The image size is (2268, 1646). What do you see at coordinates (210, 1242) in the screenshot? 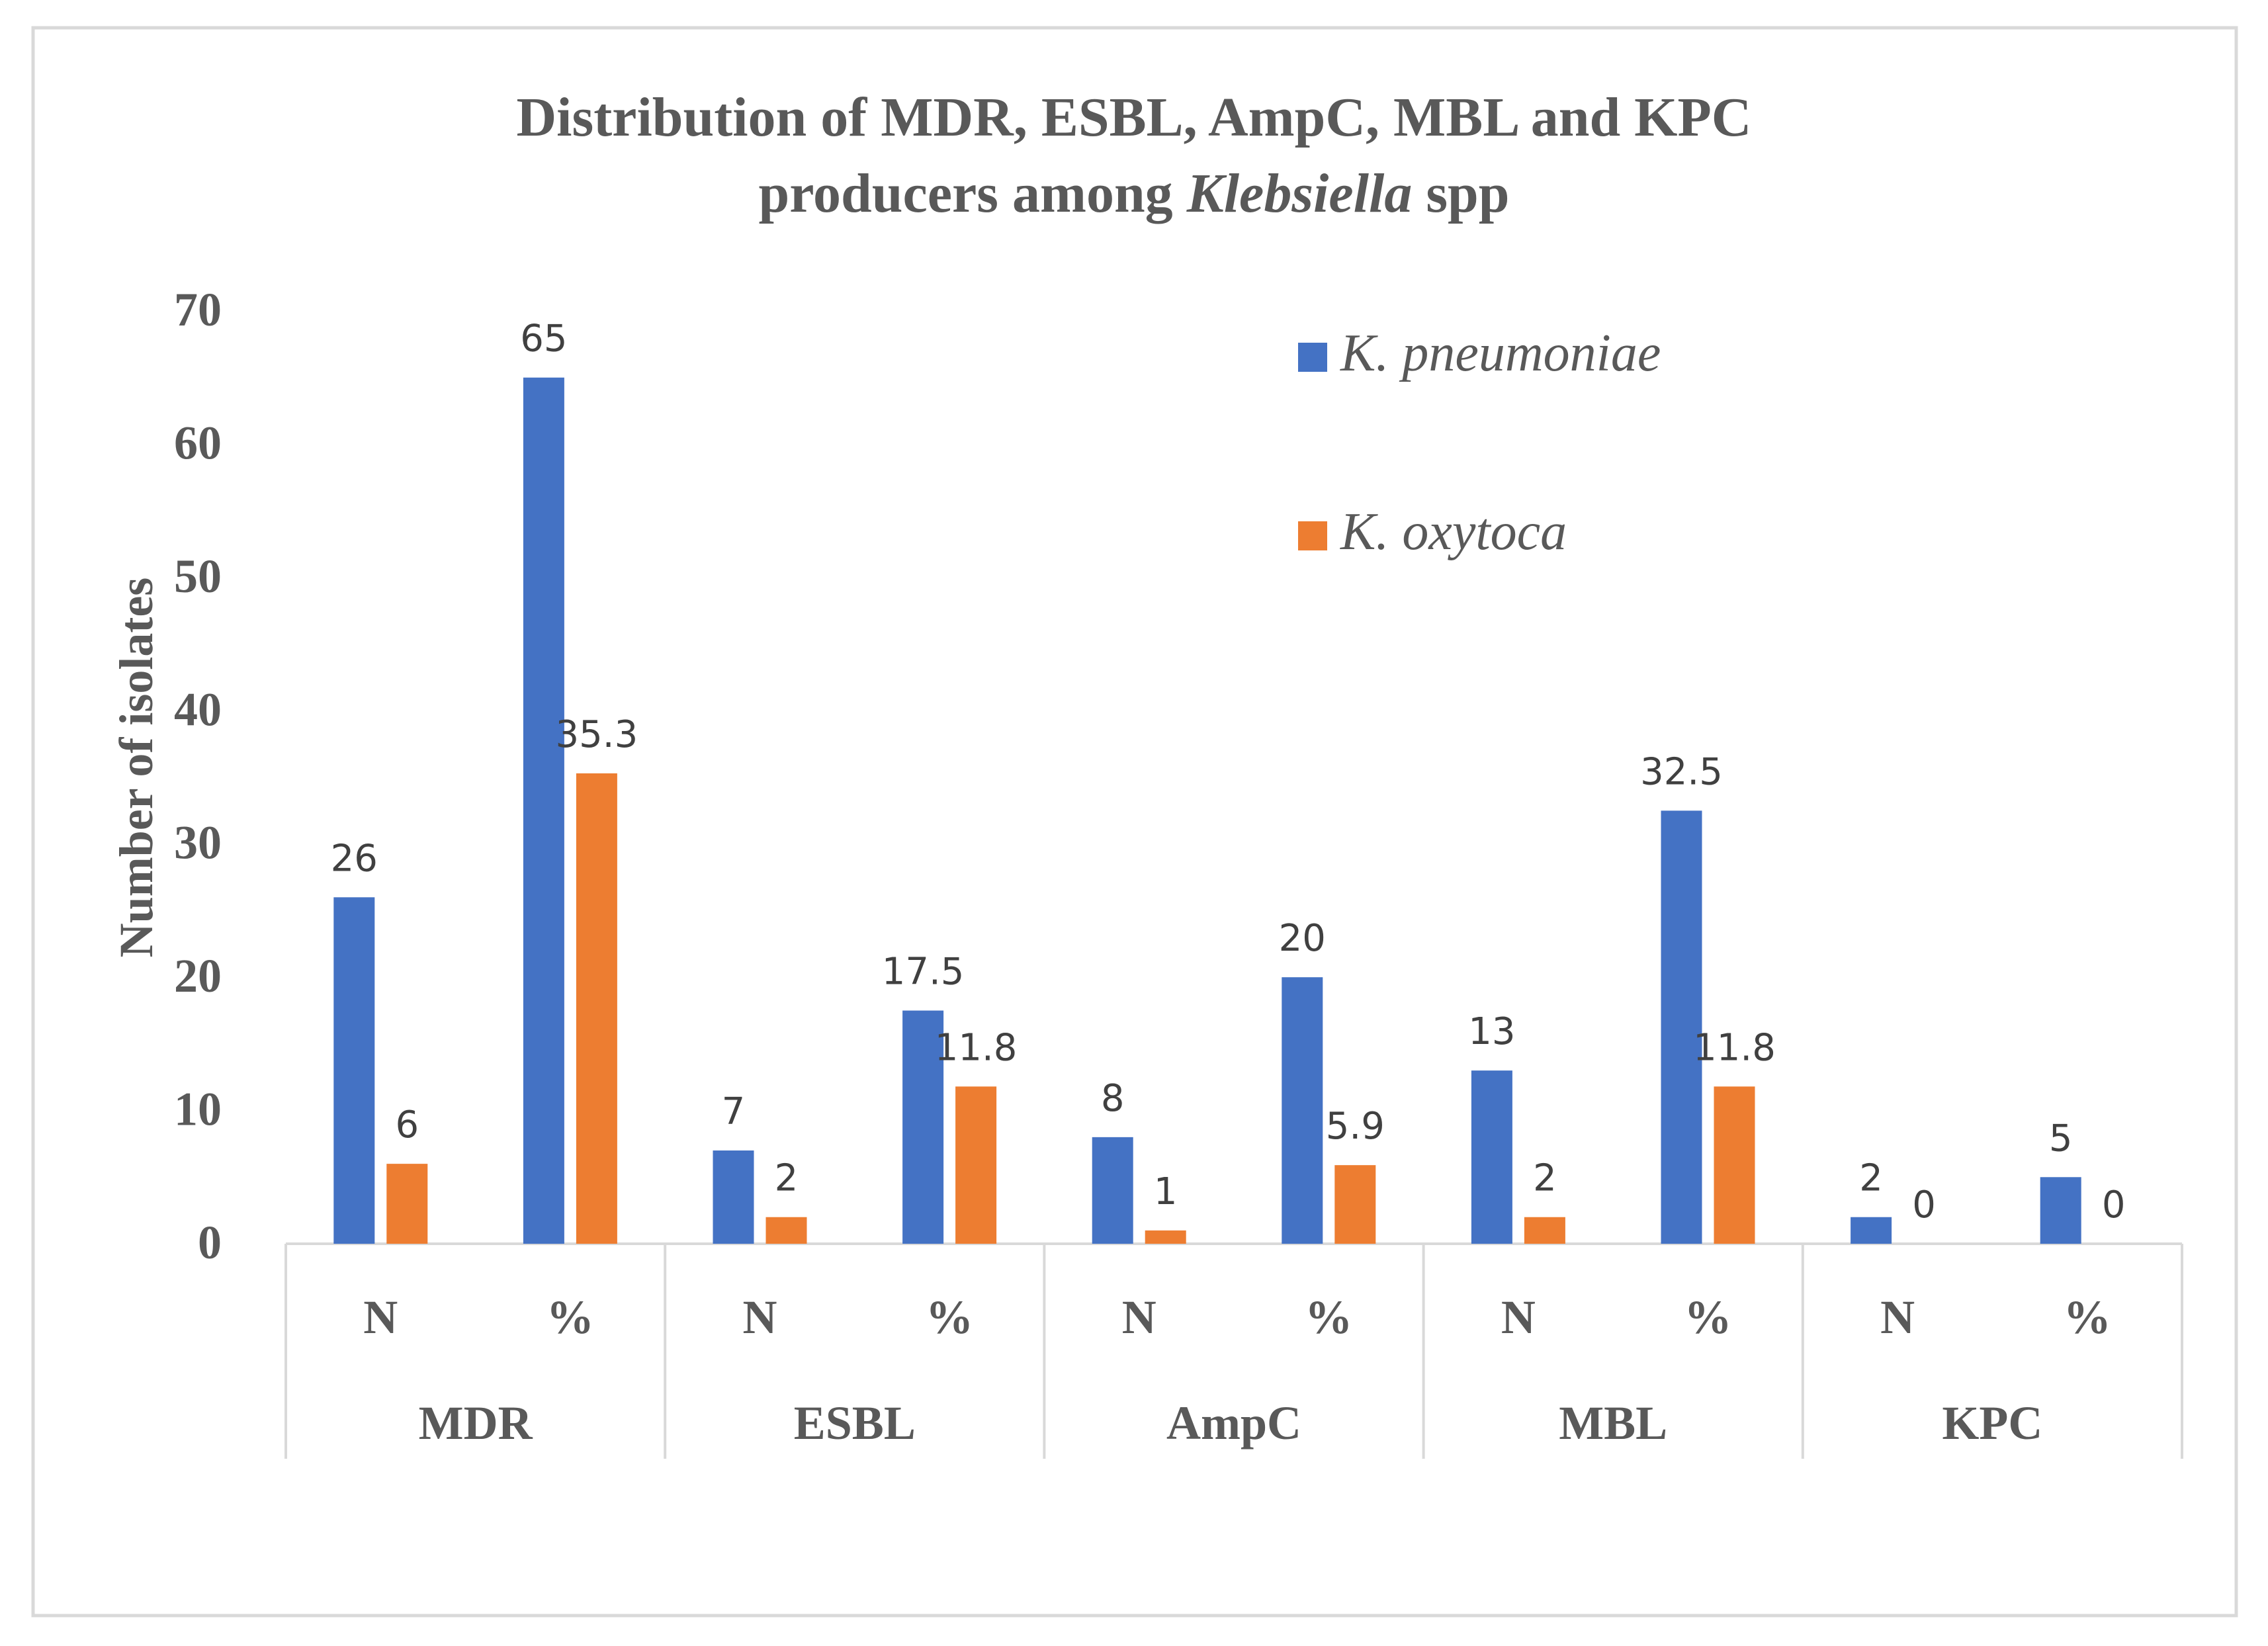
I see `y-tick-label-0: 0` at bounding box center [210, 1242].